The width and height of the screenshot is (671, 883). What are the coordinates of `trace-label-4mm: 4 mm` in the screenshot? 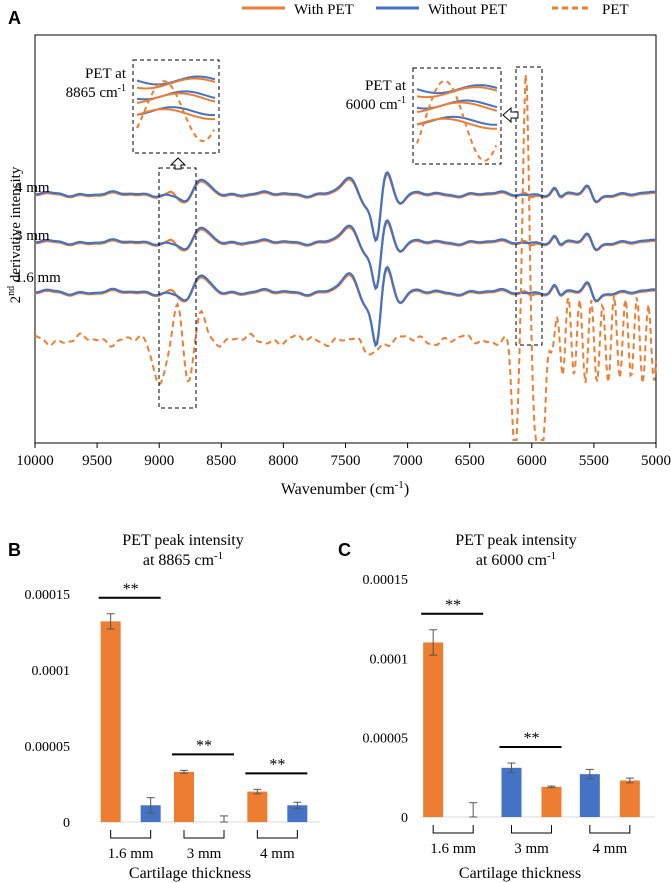 It's located at (32, 188).